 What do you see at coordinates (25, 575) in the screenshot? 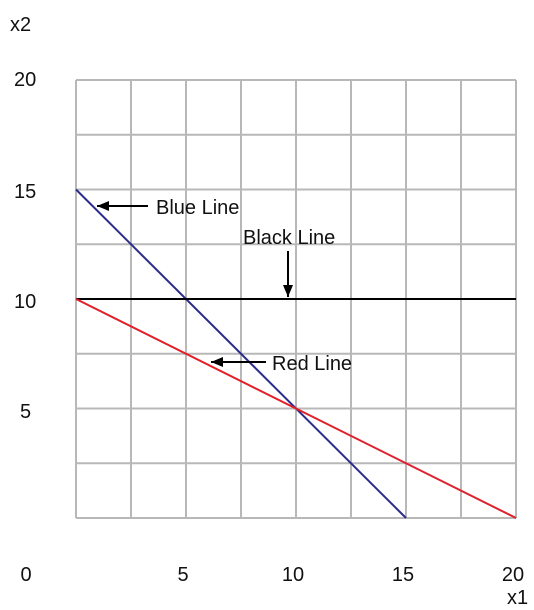
I see `x-tick-label: 0` at bounding box center [25, 575].